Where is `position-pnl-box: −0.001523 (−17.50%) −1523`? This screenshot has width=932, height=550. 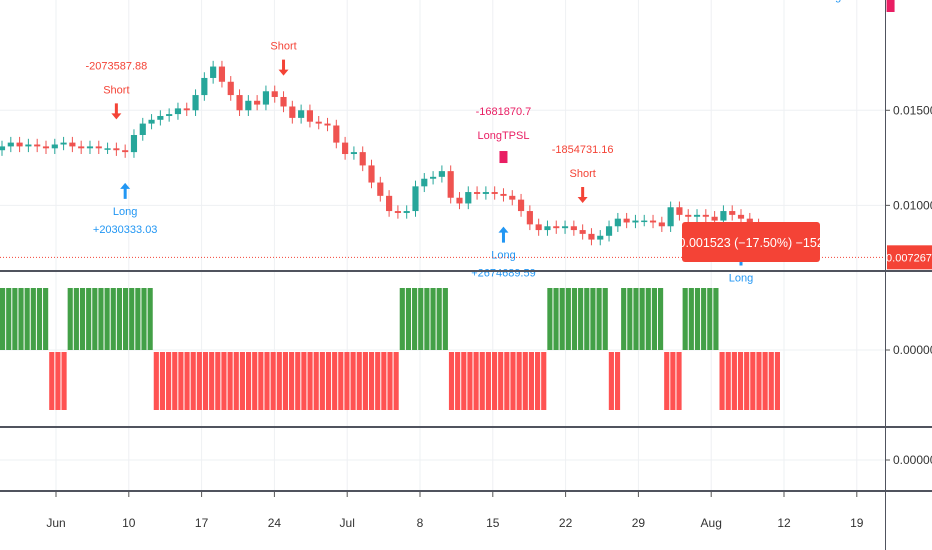 position-pnl-box: −0.001523 (−17.50%) −1523 is located at coordinates (751, 242).